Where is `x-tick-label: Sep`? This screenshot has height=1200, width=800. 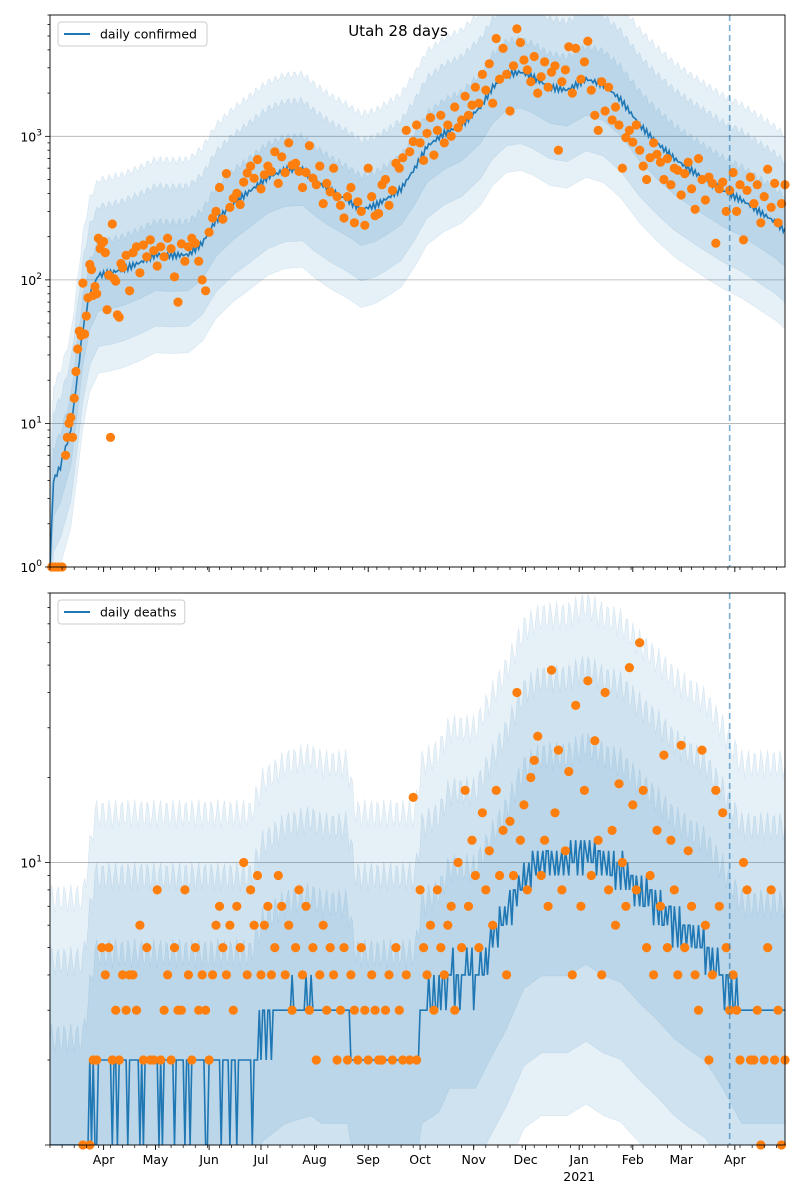
x-tick-label: Sep is located at coordinates (368, 1159).